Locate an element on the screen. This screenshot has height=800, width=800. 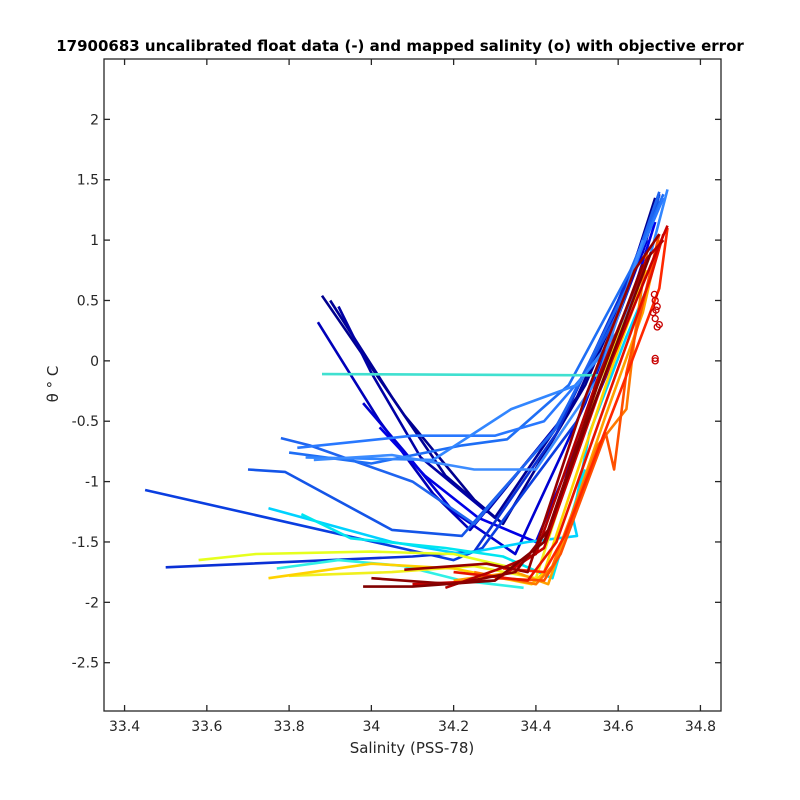
y-tick-label: -1.5 is located at coordinates (85, 543).